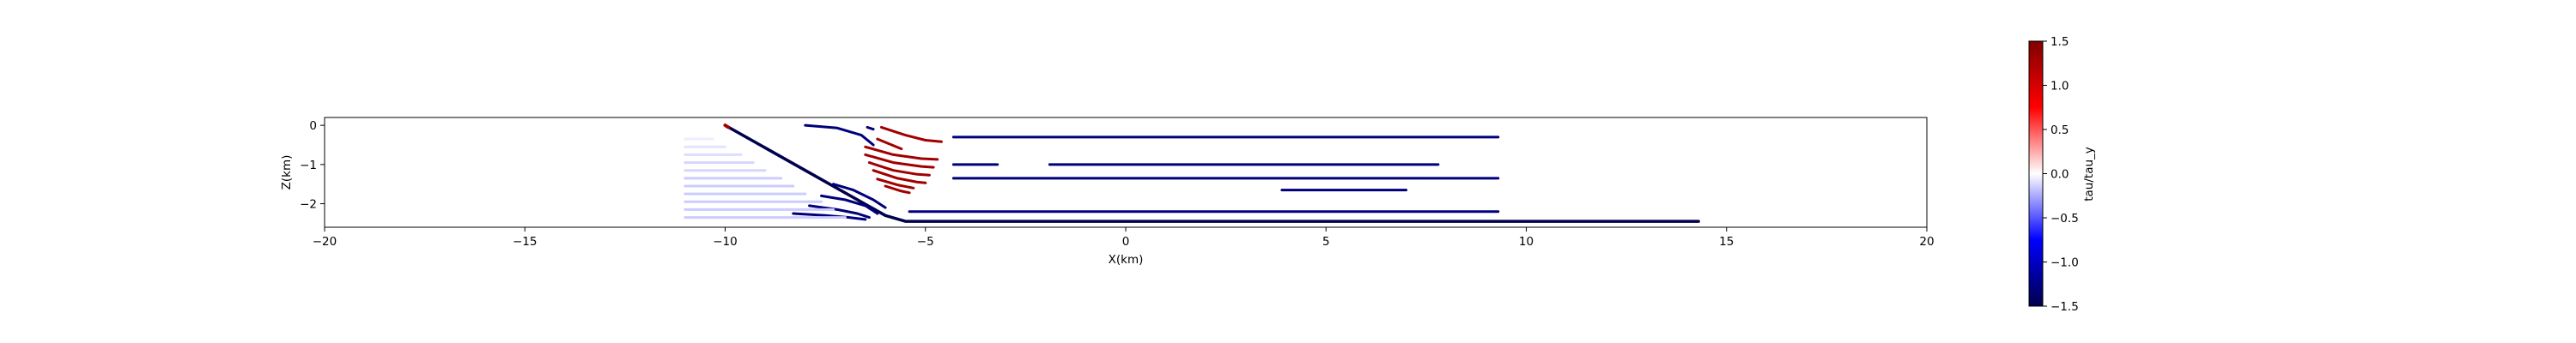 Image resolution: width=2576 pixels, height=343 pixels. I want to click on x-tick-label: −15, so click(525, 242).